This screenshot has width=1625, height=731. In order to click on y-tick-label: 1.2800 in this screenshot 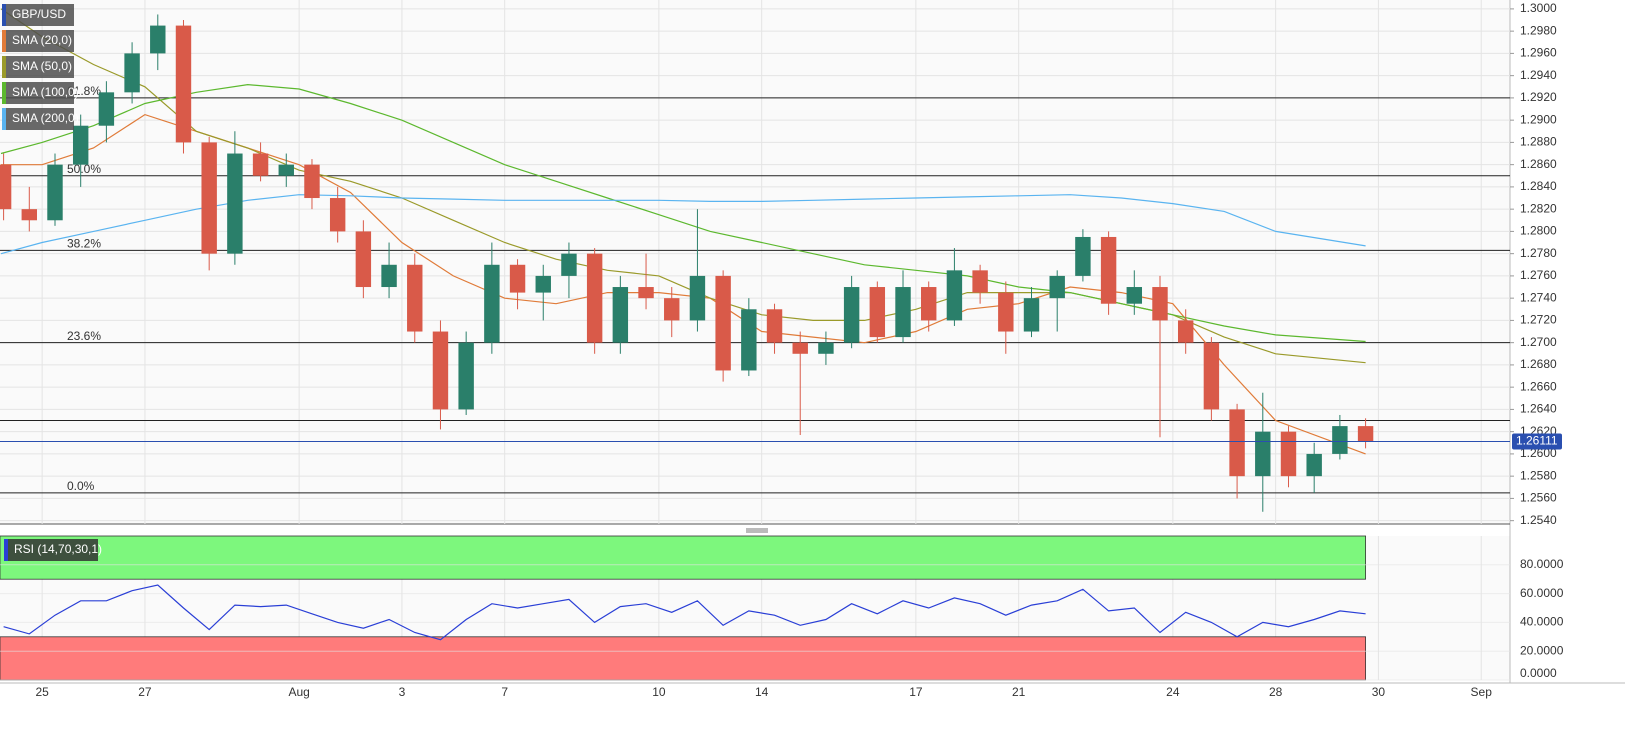, I will do `click(1538, 231)`.